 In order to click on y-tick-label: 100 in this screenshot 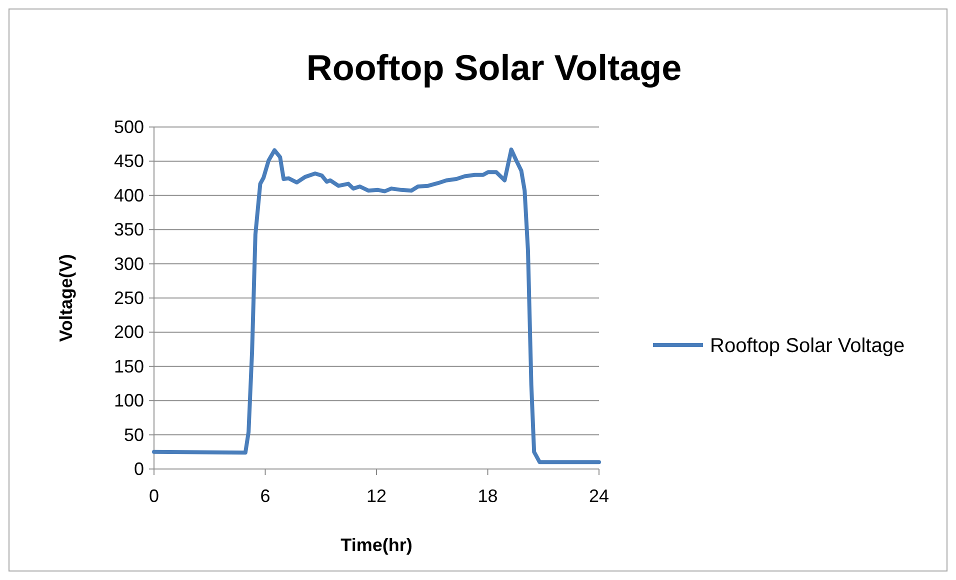, I will do `click(129, 400)`.